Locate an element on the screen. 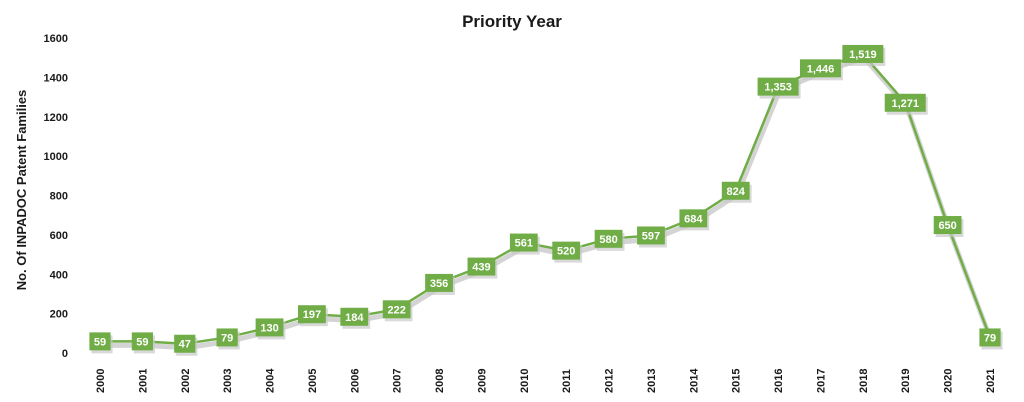 The image size is (1024, 402). x-tick-label: 2019 is located at coordinates (906, 381).